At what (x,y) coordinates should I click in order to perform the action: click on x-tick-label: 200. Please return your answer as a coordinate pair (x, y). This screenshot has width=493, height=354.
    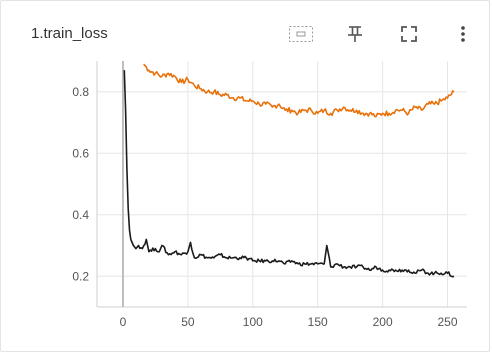
    Looking at the image, I should click on (383, 322).